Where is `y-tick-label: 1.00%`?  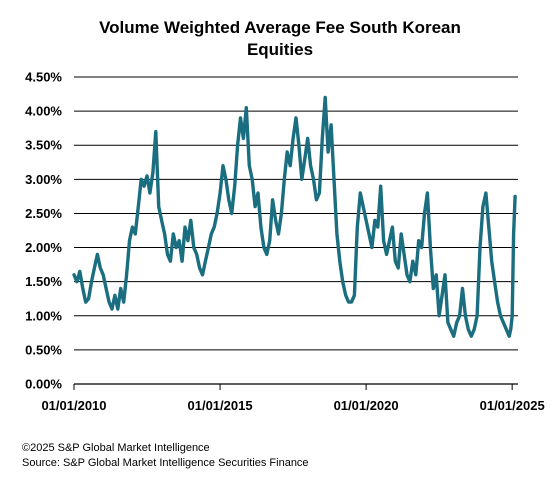
y-tick-label: 1.00% is located at coordinates (43, 315).